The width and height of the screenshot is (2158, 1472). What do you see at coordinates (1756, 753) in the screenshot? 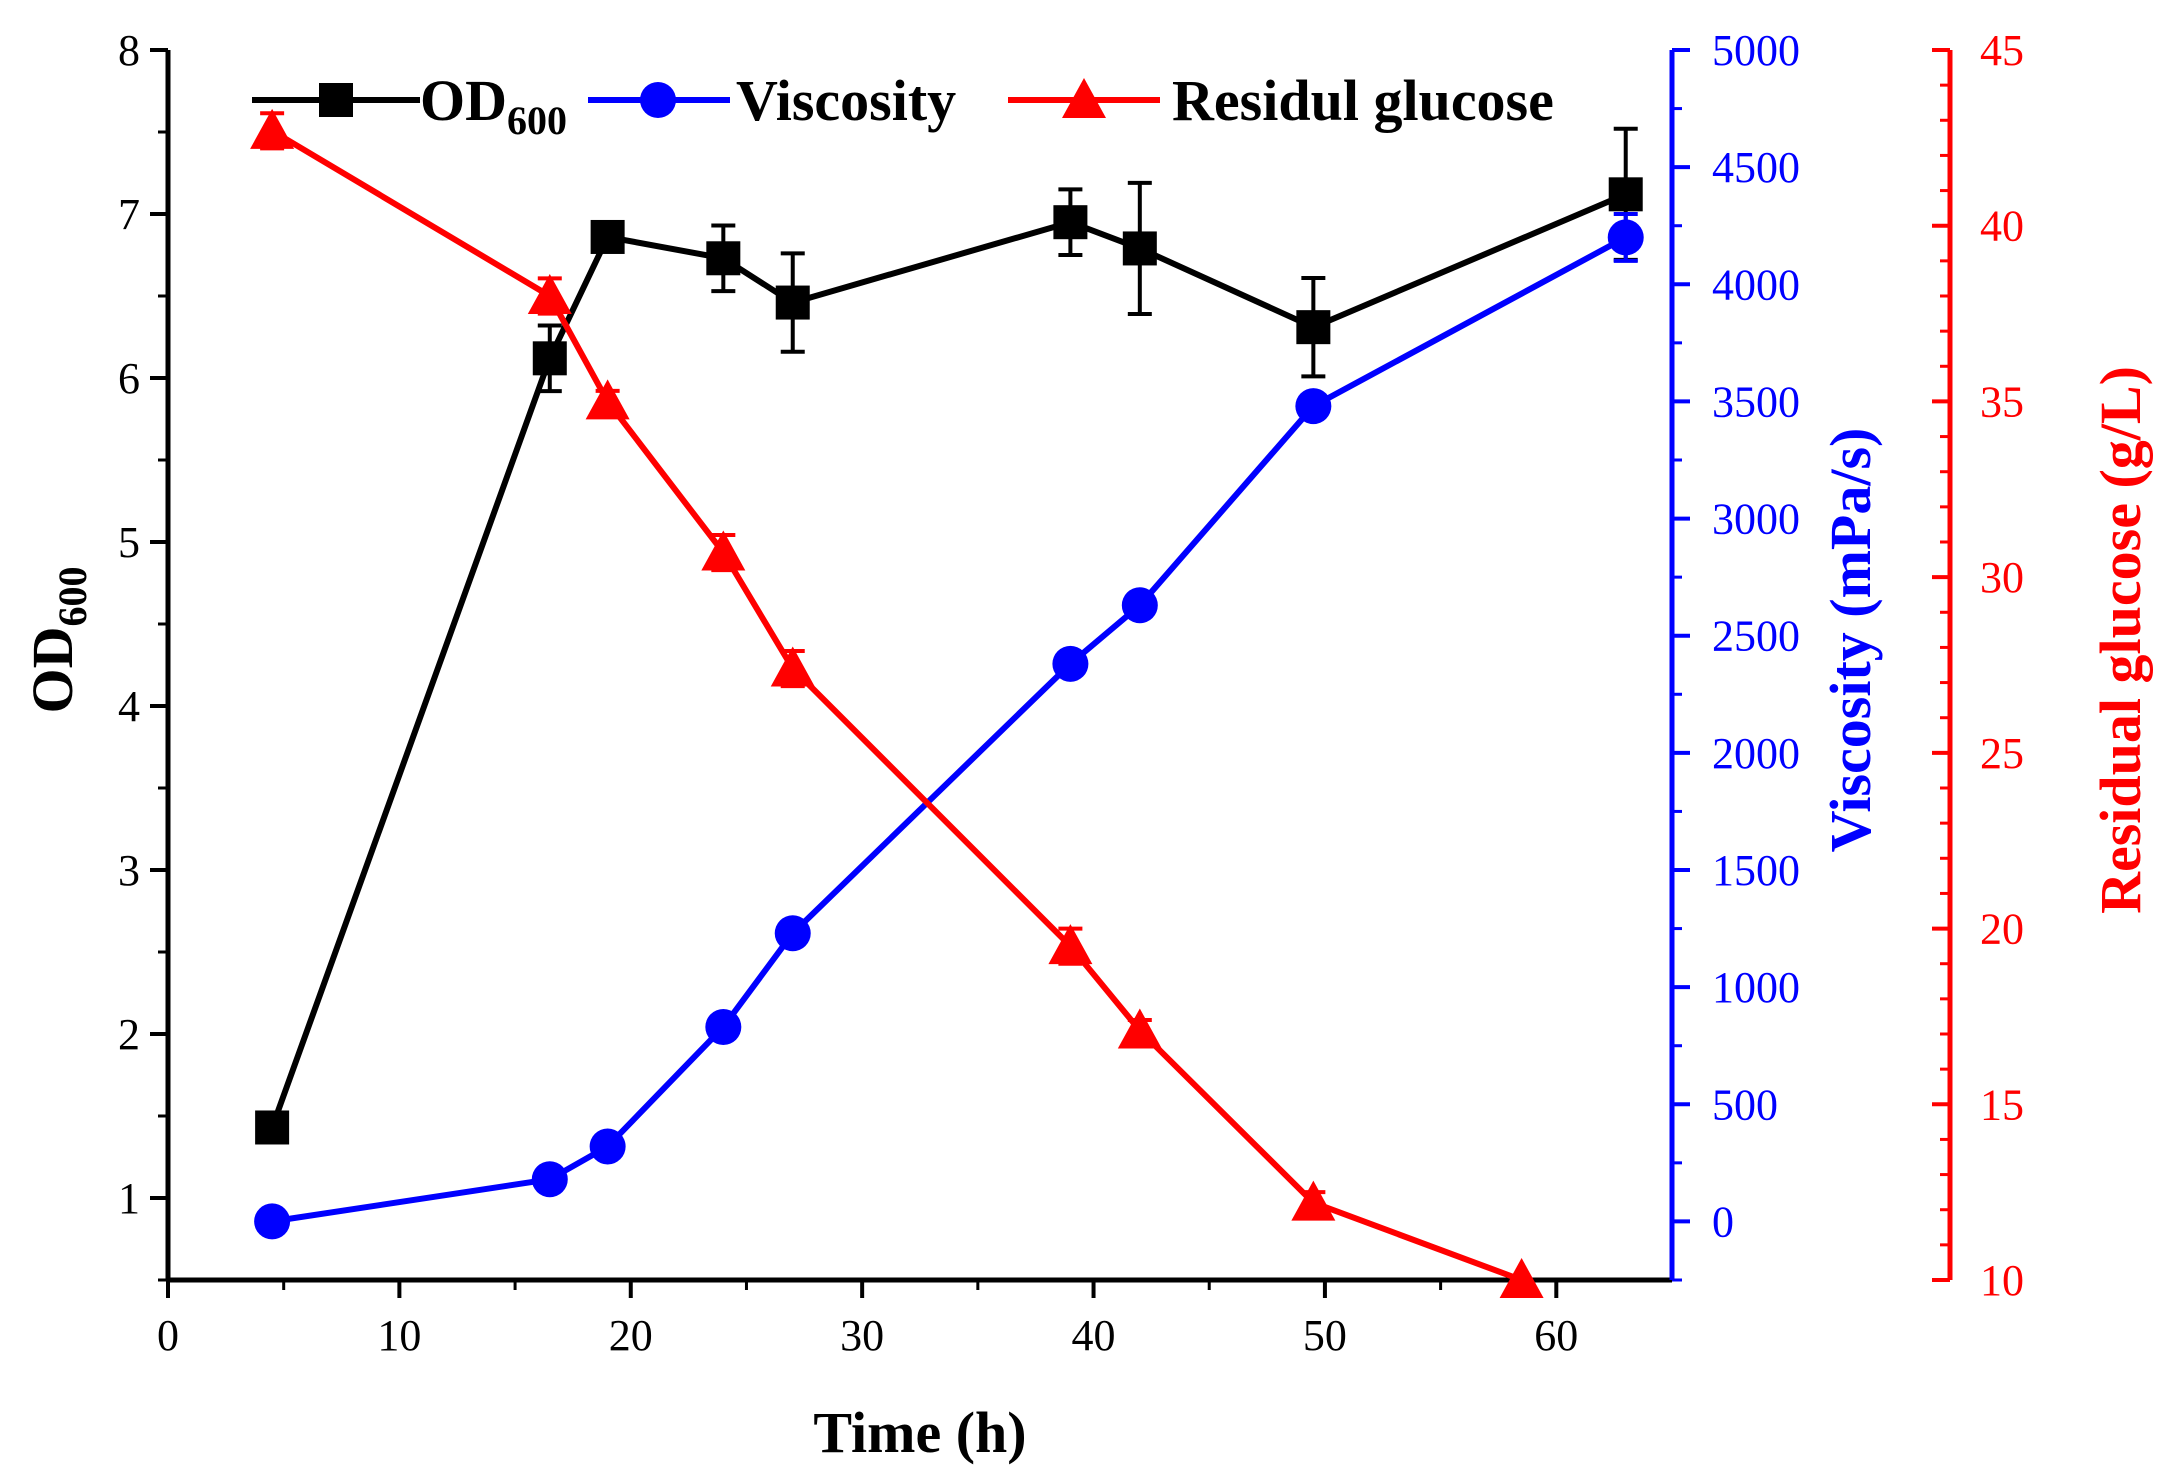
I see `viscosity-tick-label: 2000` at bounding box center [1756, 753].